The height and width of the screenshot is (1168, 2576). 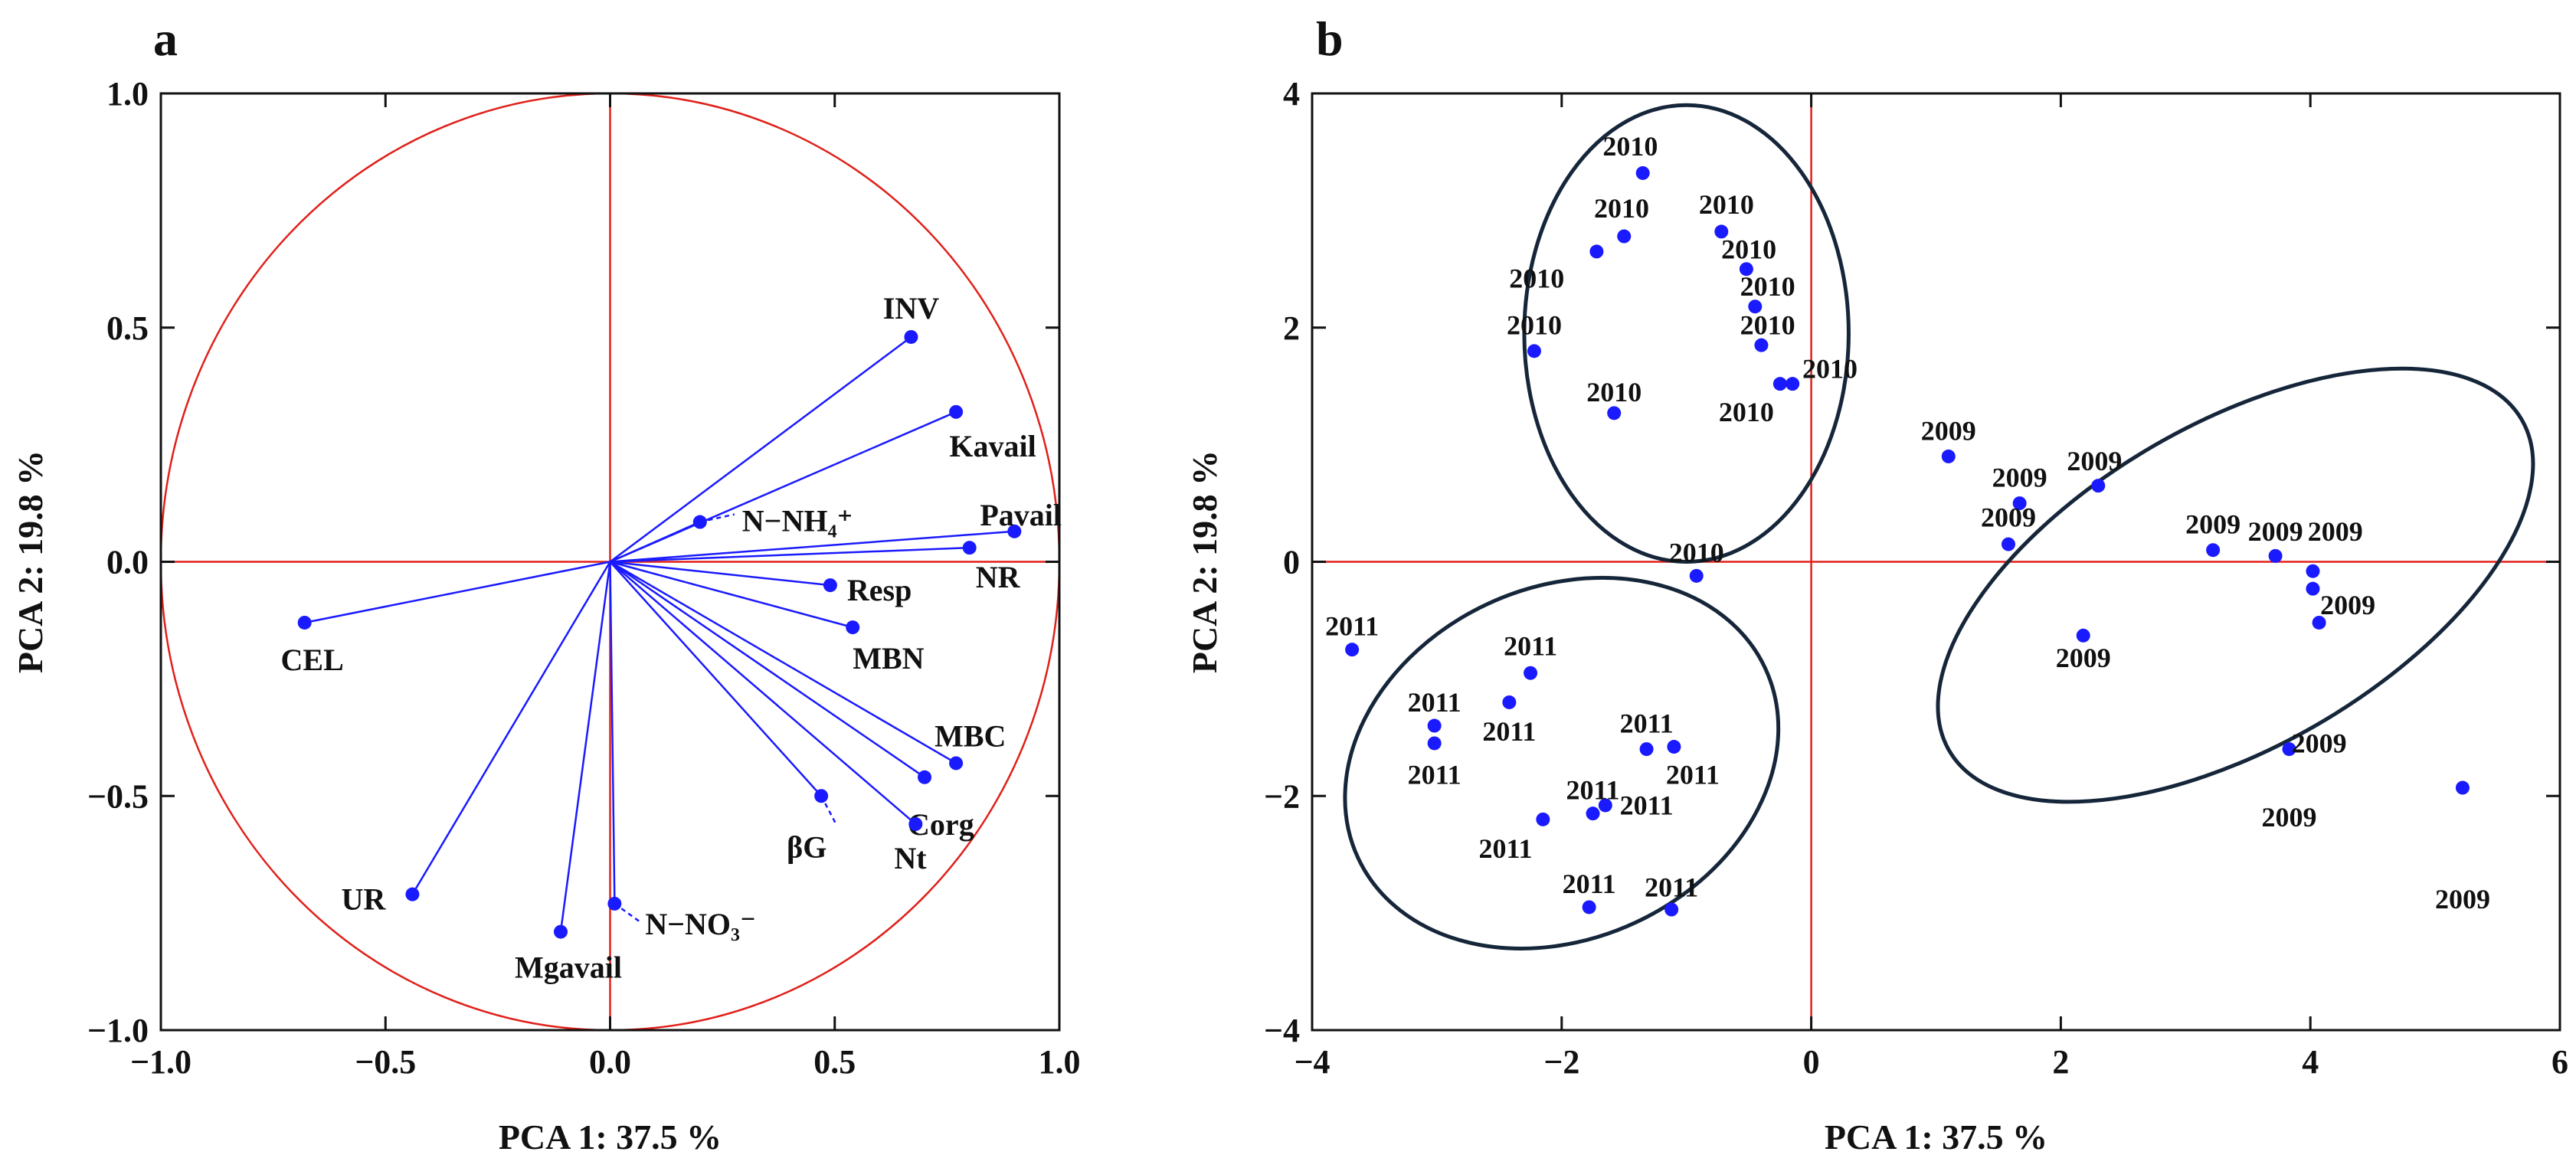 I want to click on a-x-tick-label: 0.0, so click(x=610, y=1062).